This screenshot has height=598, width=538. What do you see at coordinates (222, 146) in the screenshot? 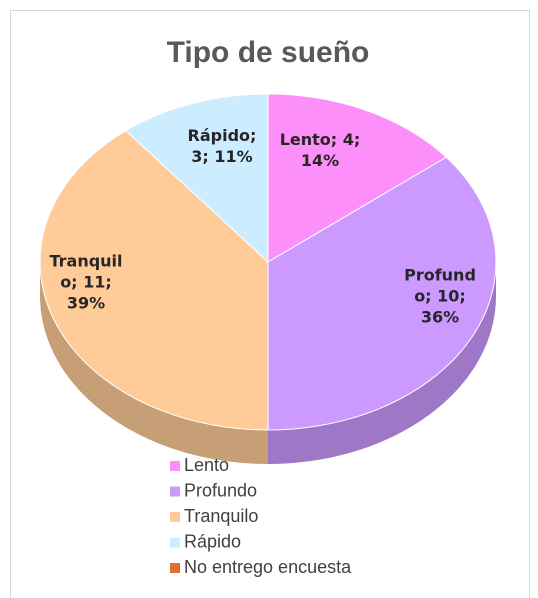
I see `data-label: Rápido; 3; 11%` at bounding box center [222, 146].